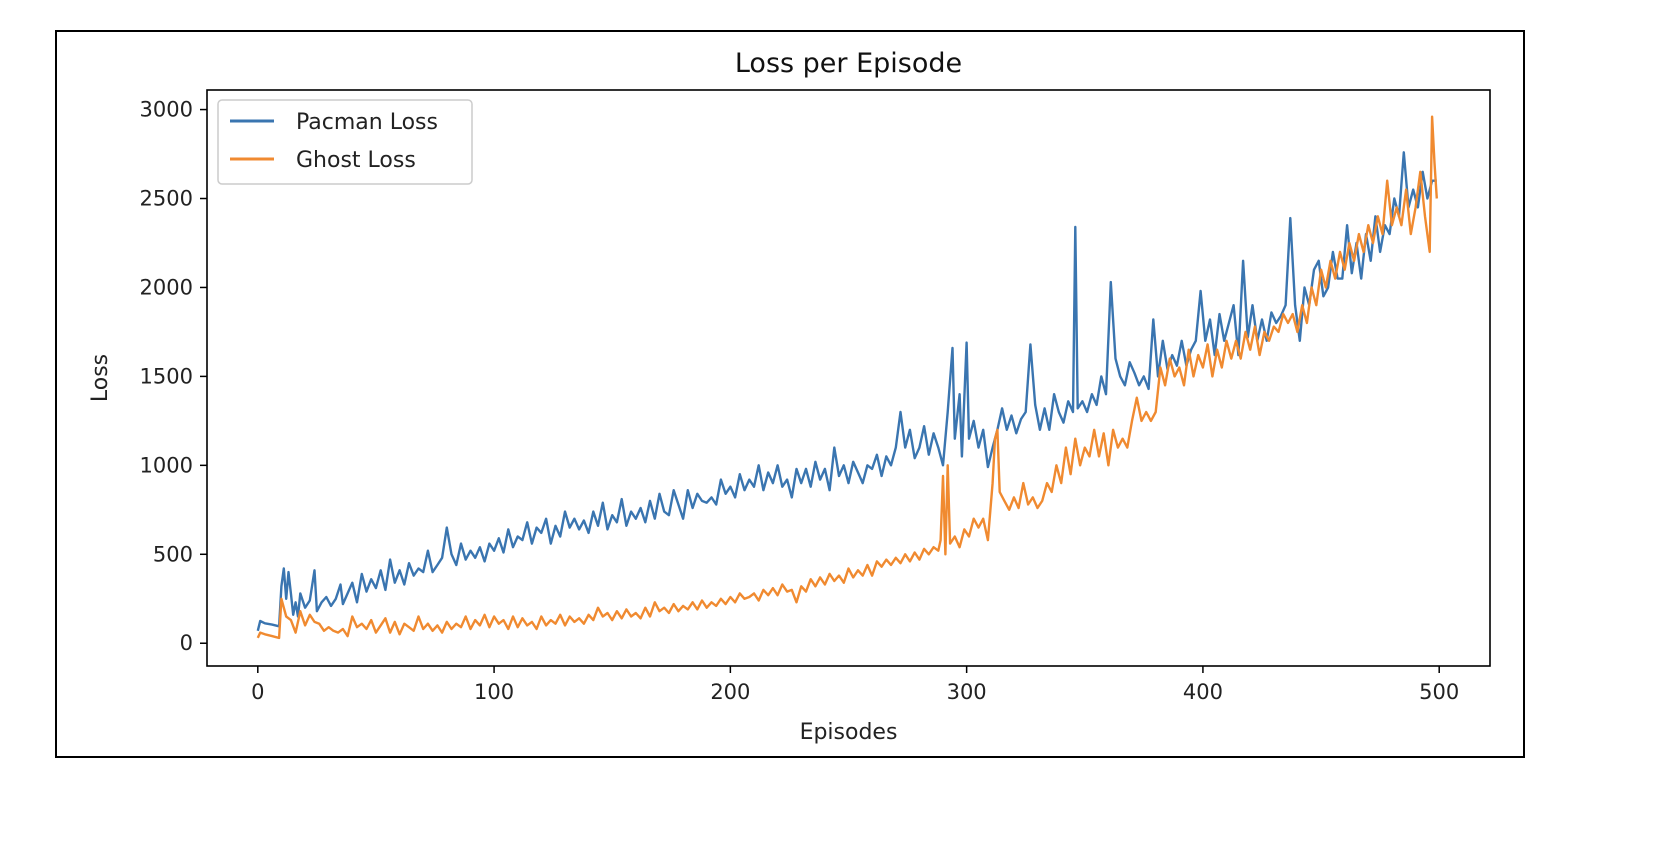 This screenshot has height=848, width=1662. Describe the element at coordinates (967, 692) in the screenshot. I see `x-tick-label: 300` at that location.